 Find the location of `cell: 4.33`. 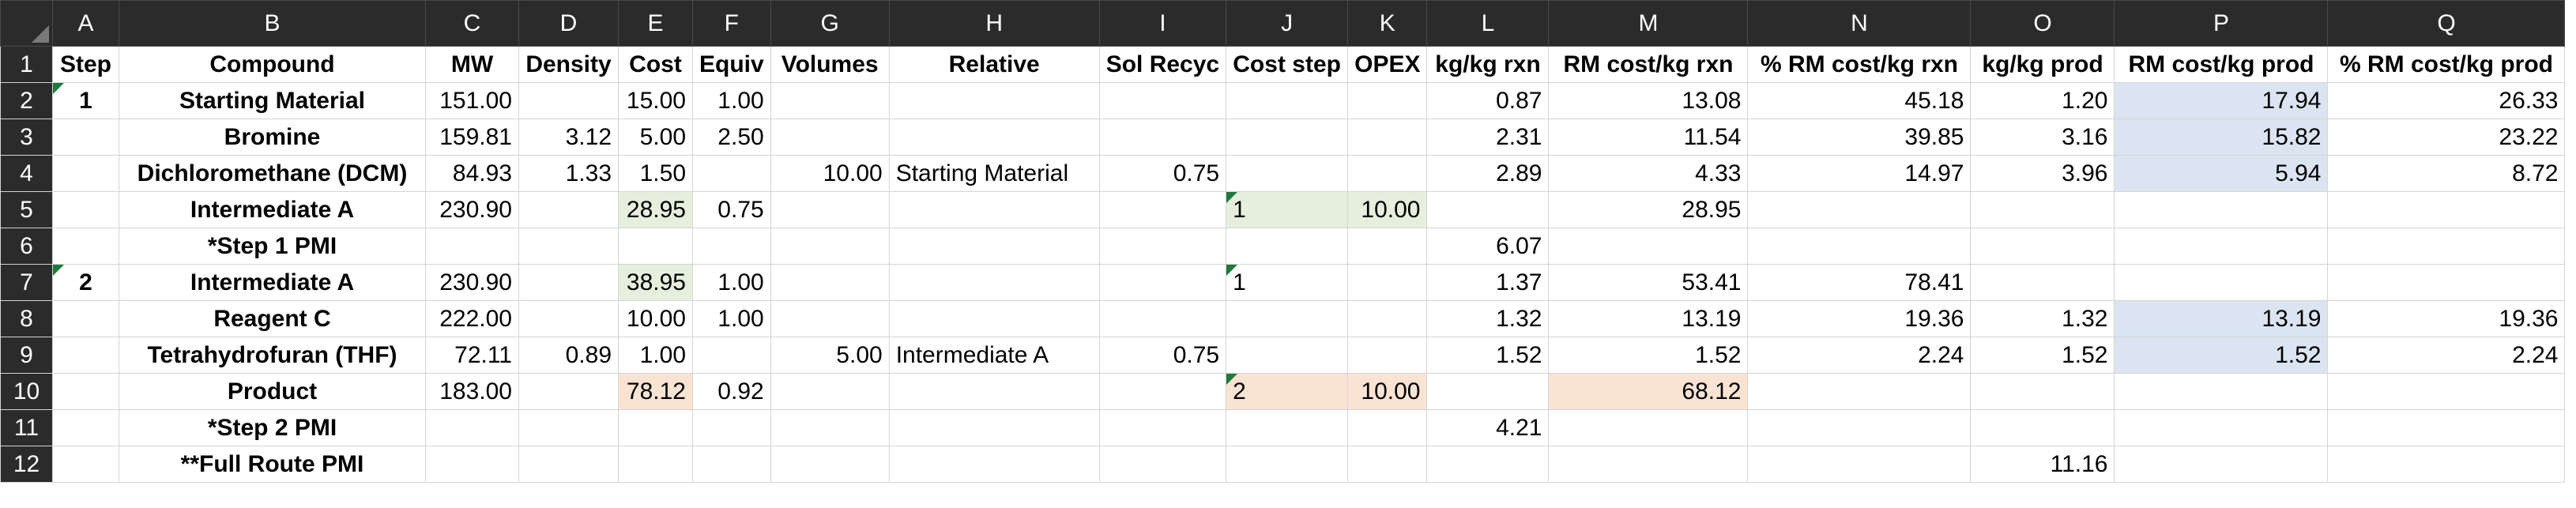

cell: 4.33 is located at coordinates (1648, 173).